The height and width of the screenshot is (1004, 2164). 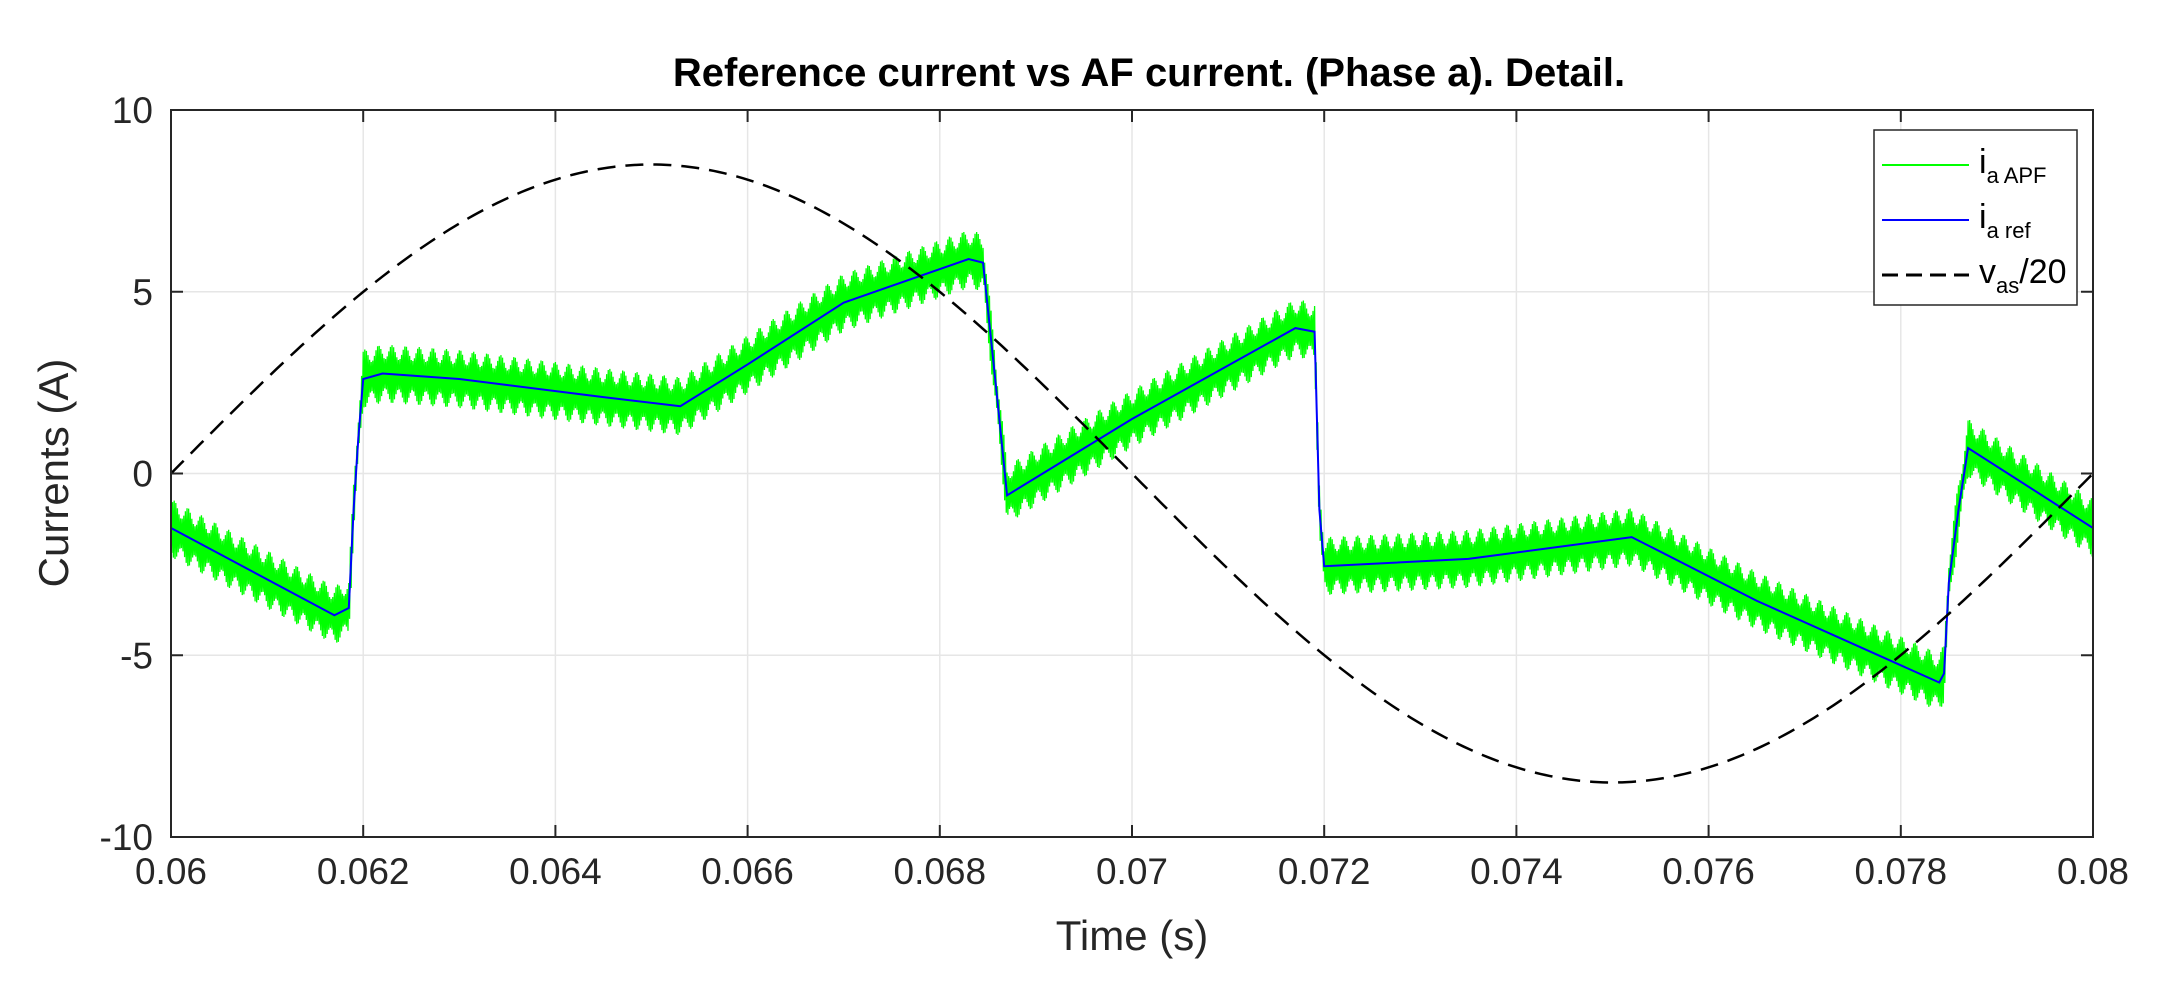 What do you see at coordinates (1132, 935) in the screenshot?
I see `x-axis-label: Time (s)` at bounding box center [1132, 935].